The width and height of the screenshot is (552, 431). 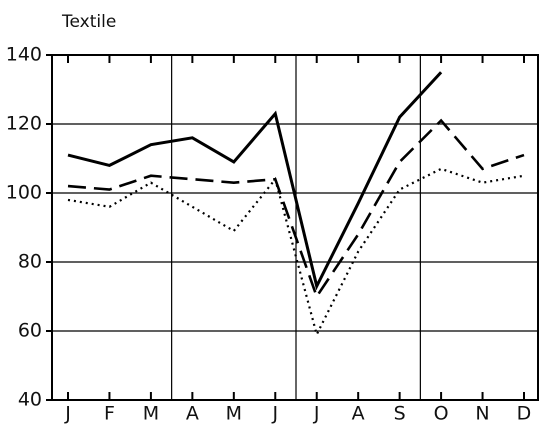 What do you see at coordinates (30, 400) in the screenshot?
I see `y-tick-label: 40` at bounding box center [30, 400].